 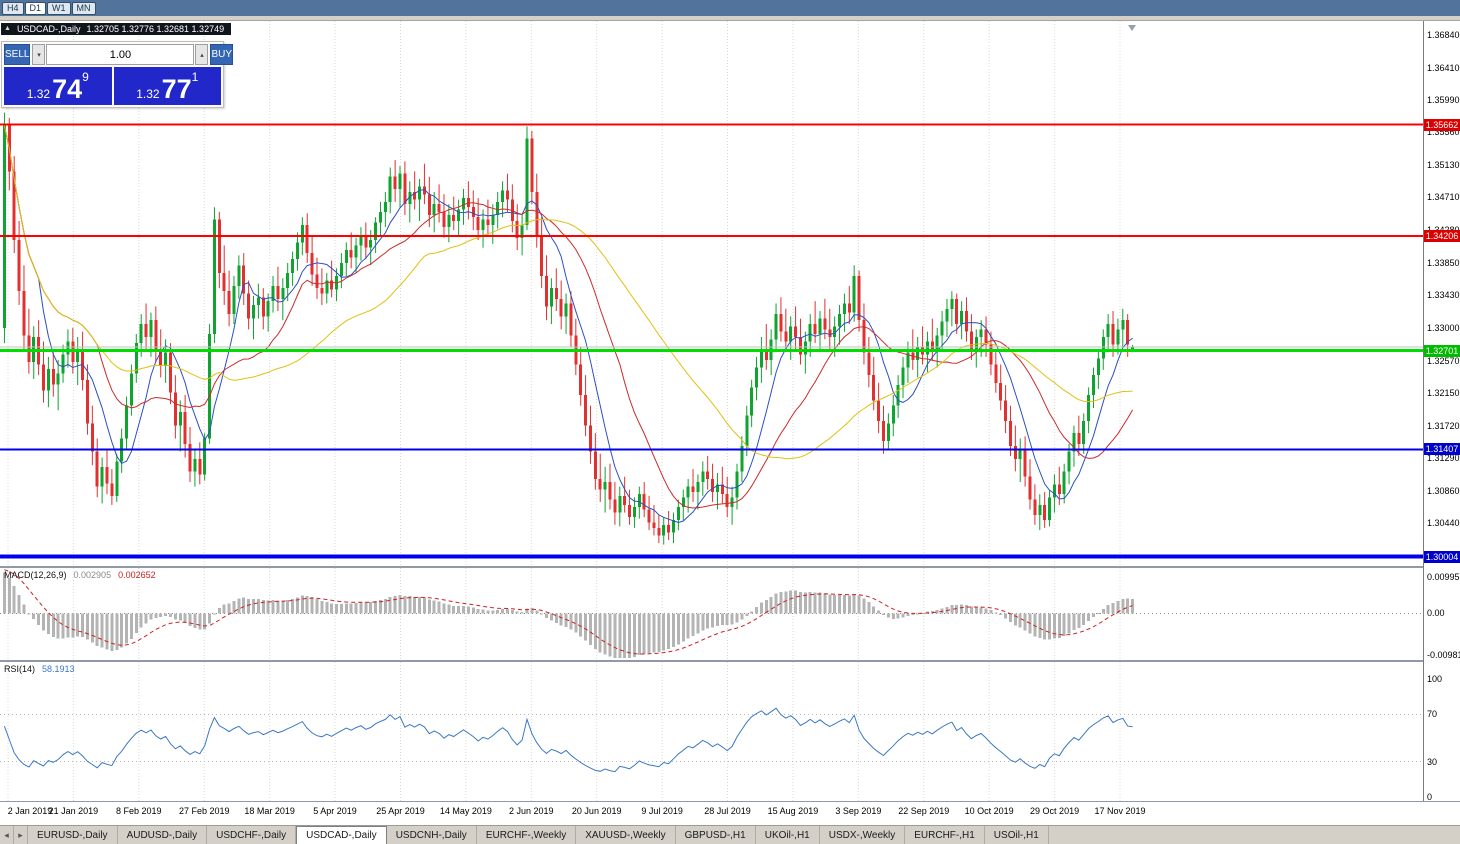 What do you see at coordinates (1430, 797) in the screenshot?
I see `axis-label: 0` at bounding box center [1430, 797].